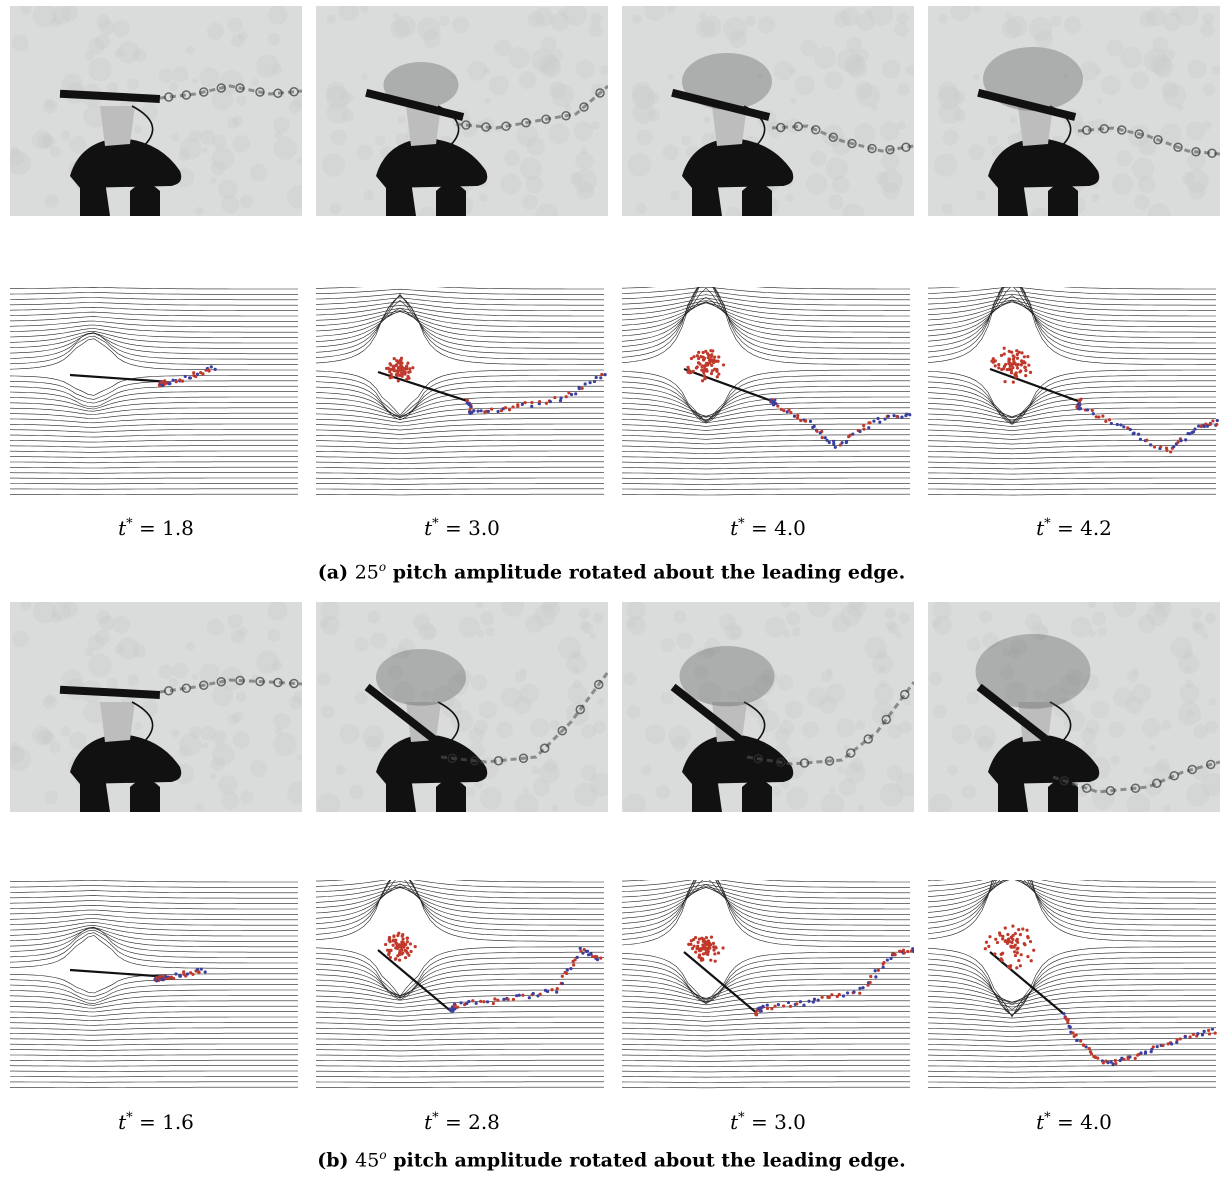 This screenshot has width=1223, height=1177. I want to click on simulation-b3, so click(768, 985).